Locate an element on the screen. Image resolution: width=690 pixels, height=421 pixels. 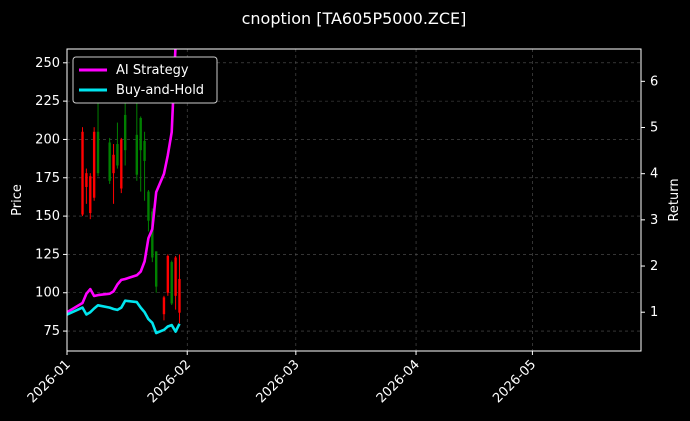
y-tick-label: 175 is located at coordinates (47, 178).